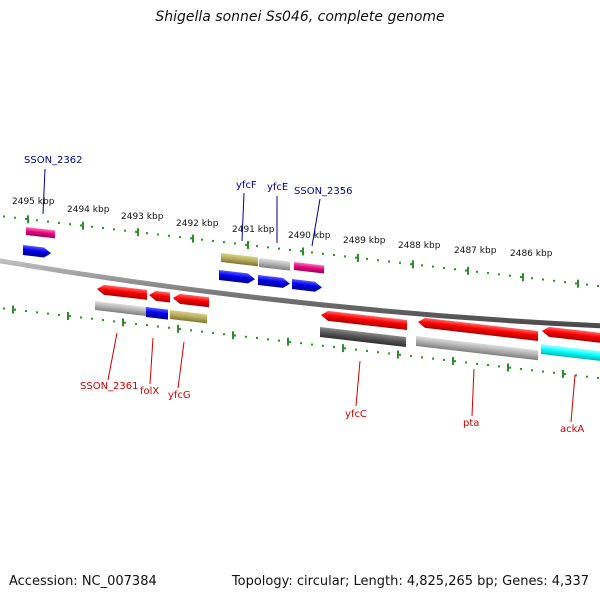 This screenshot has width=600, height=600. I want to click on feature-pta-blast-shape, so click(477, 348).